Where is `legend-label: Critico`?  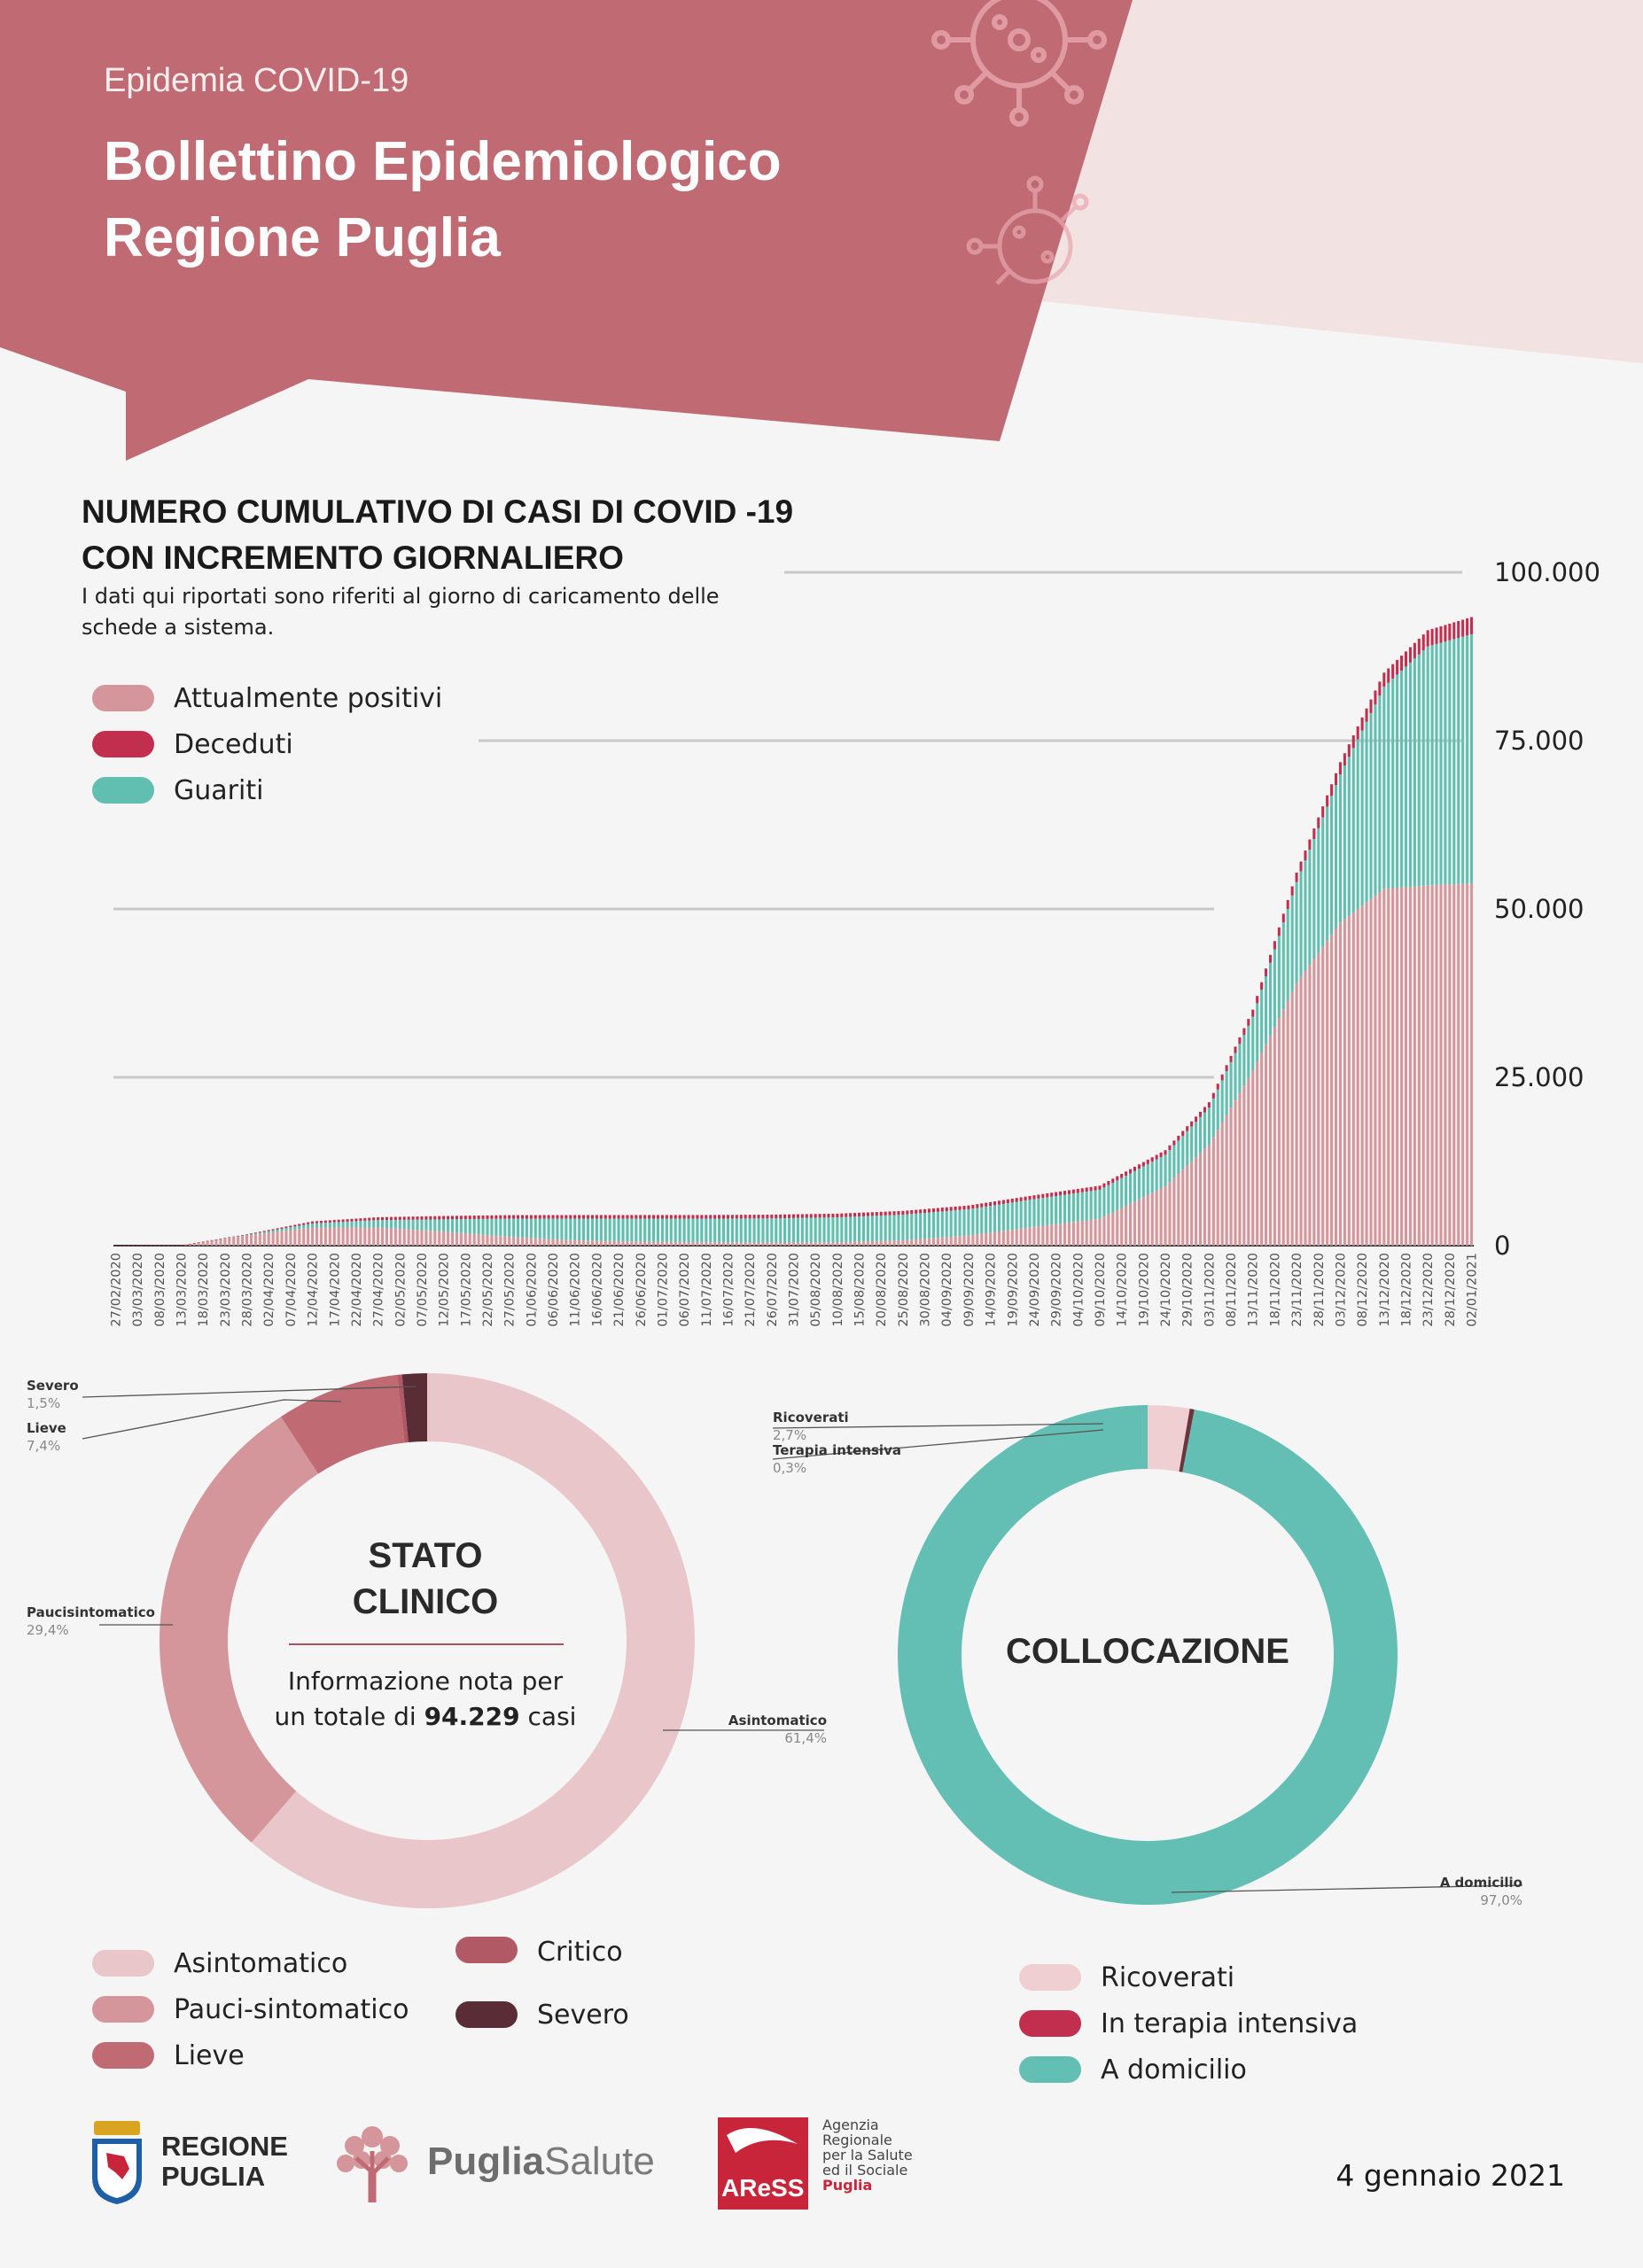 legend-label: Critico is located at coordinates (580, 1952).